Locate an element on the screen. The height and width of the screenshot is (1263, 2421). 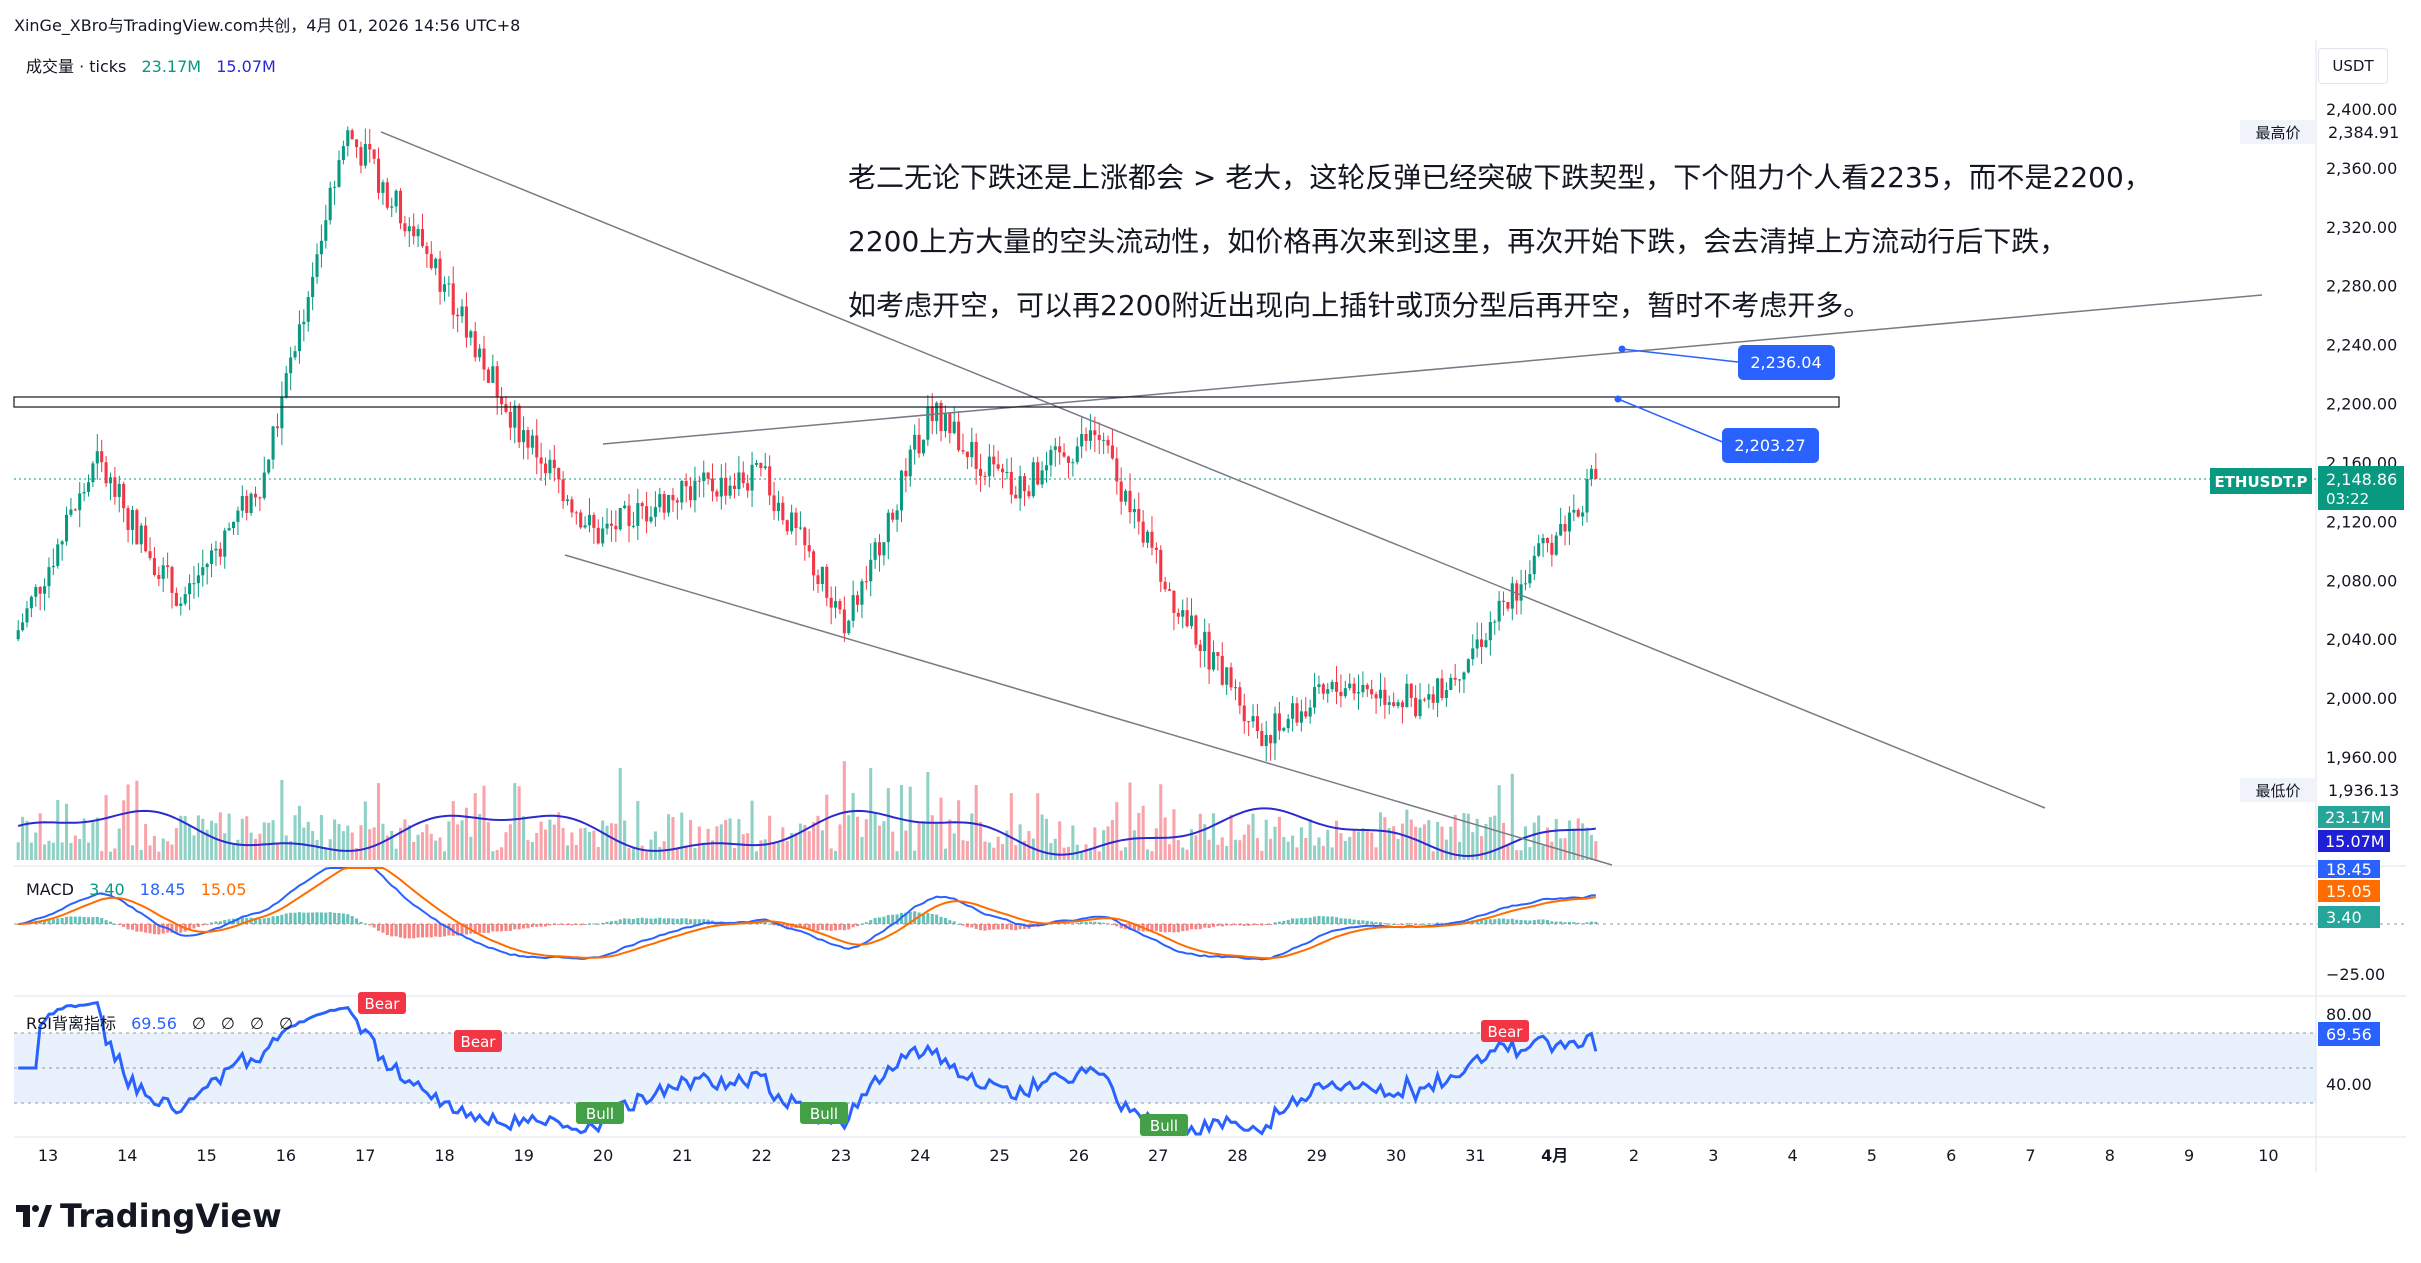
callout-2203-label: 2,203.27 is located at coordinates (1769, 445).